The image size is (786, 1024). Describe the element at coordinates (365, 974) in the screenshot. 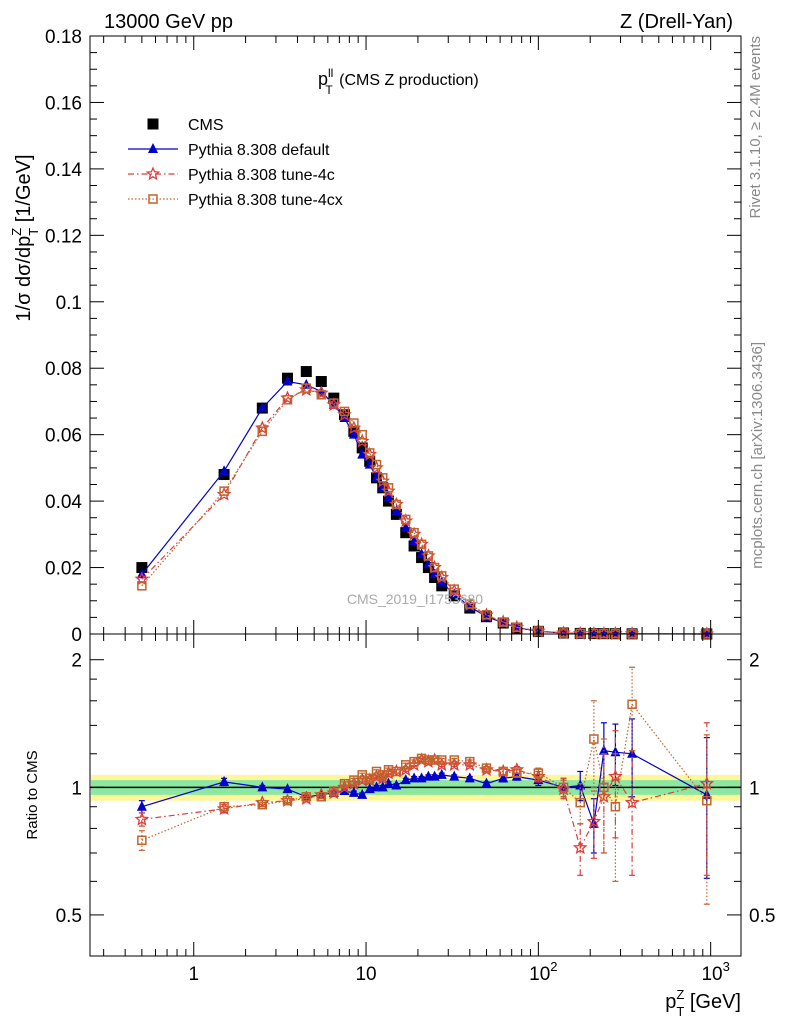

I see `x-tick-label: 10` at that location.